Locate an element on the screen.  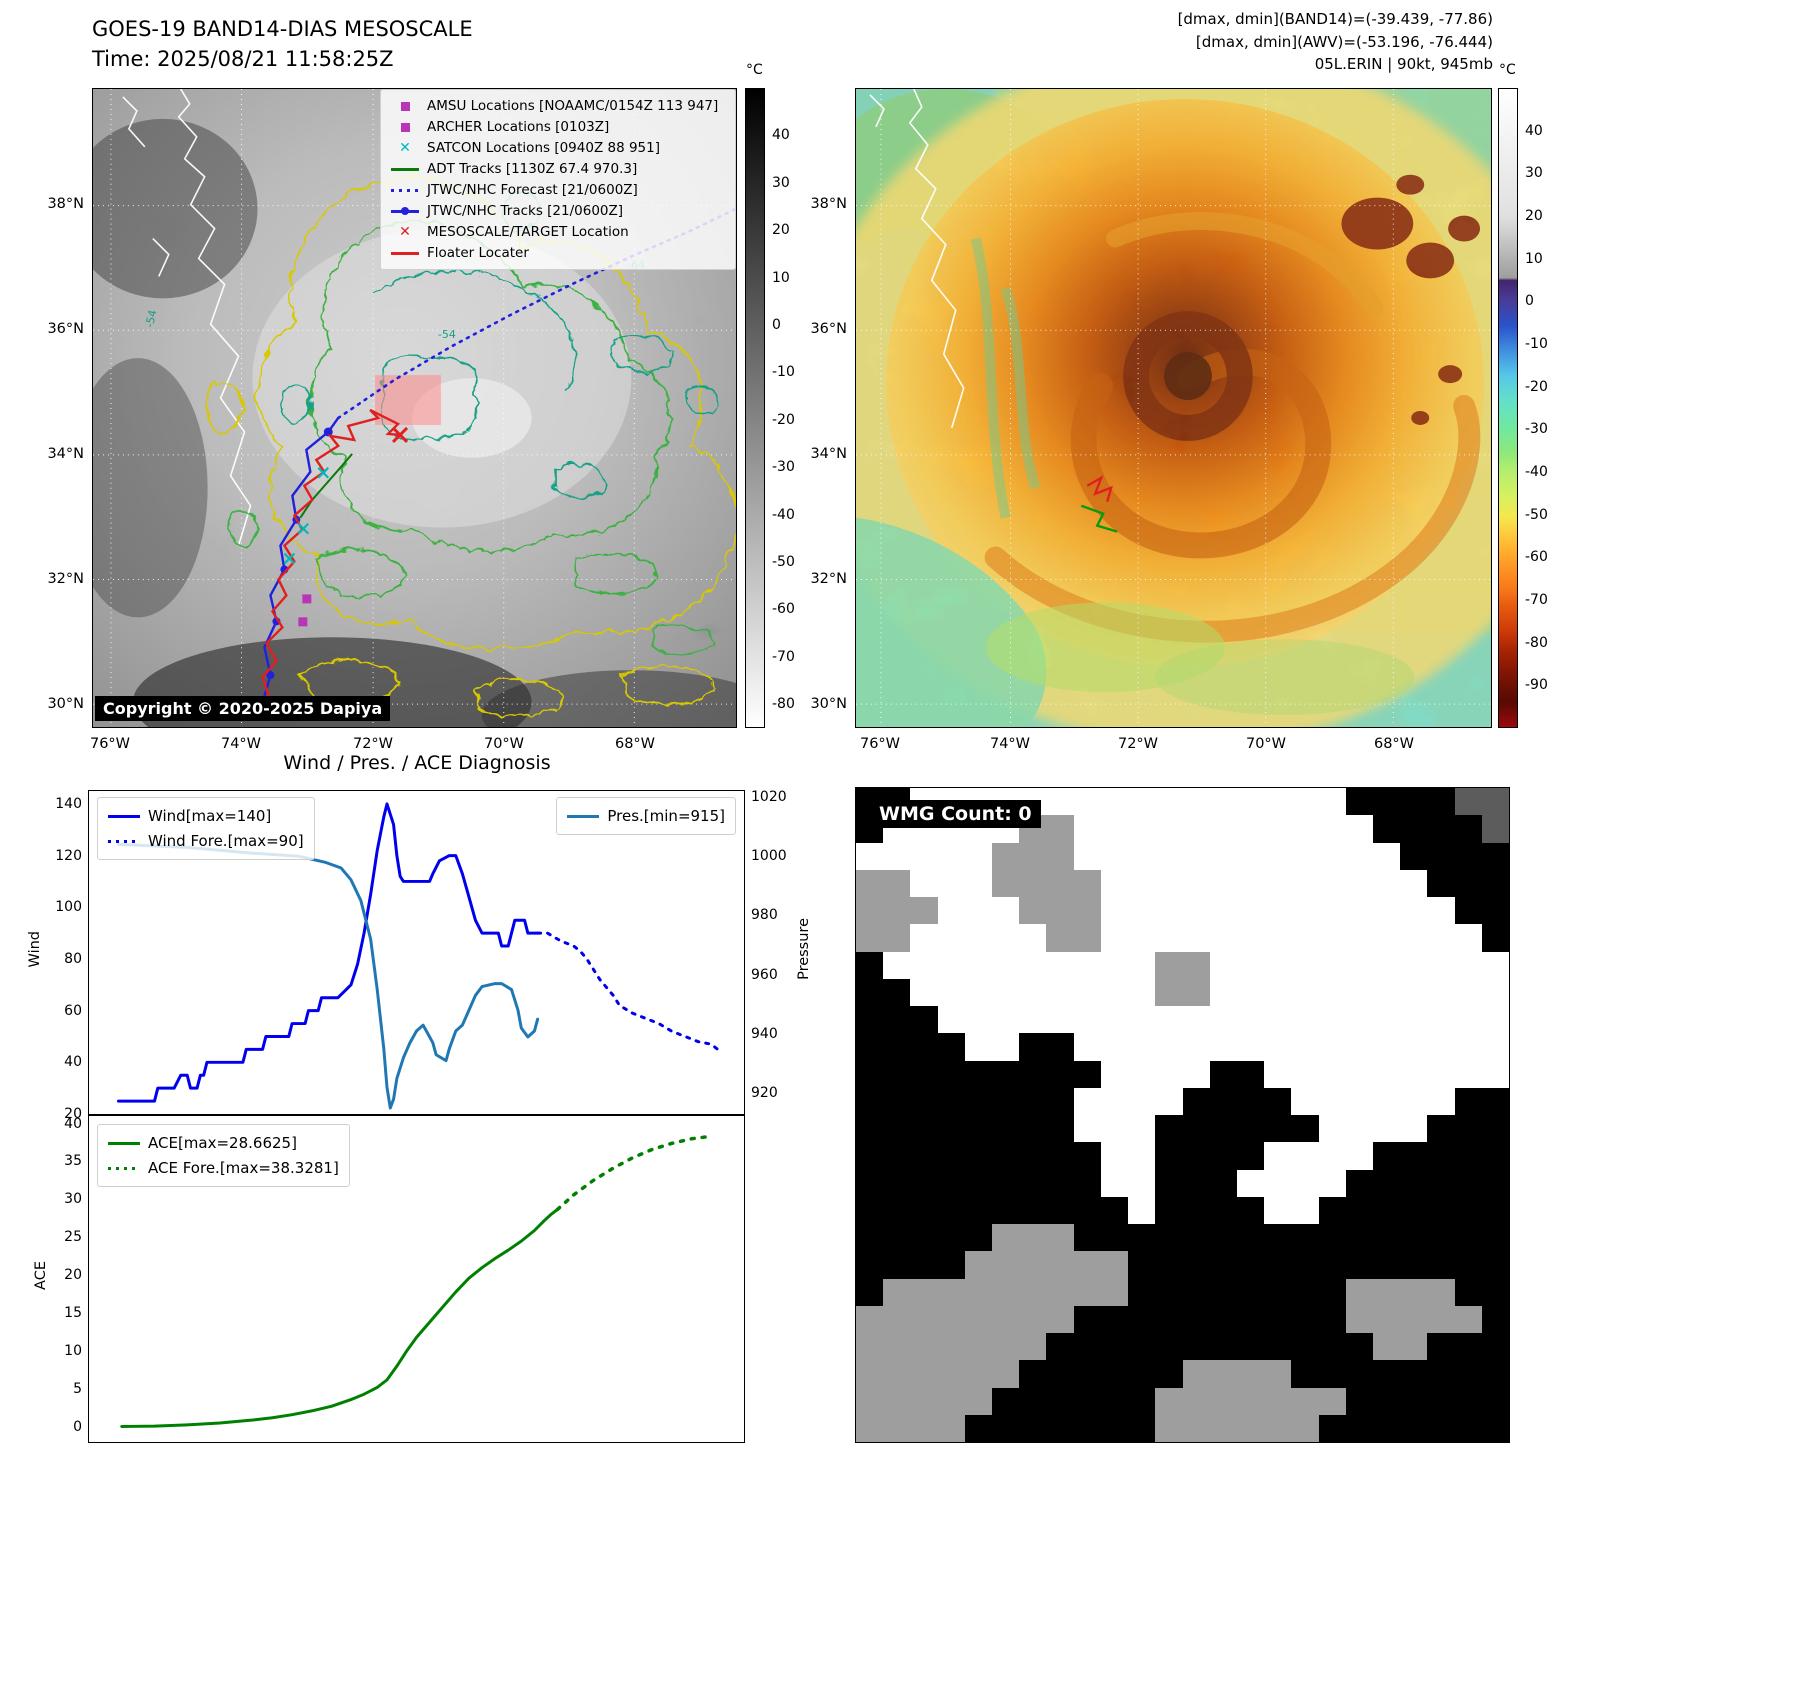
line-swatch is located at coordinates (583, 816).